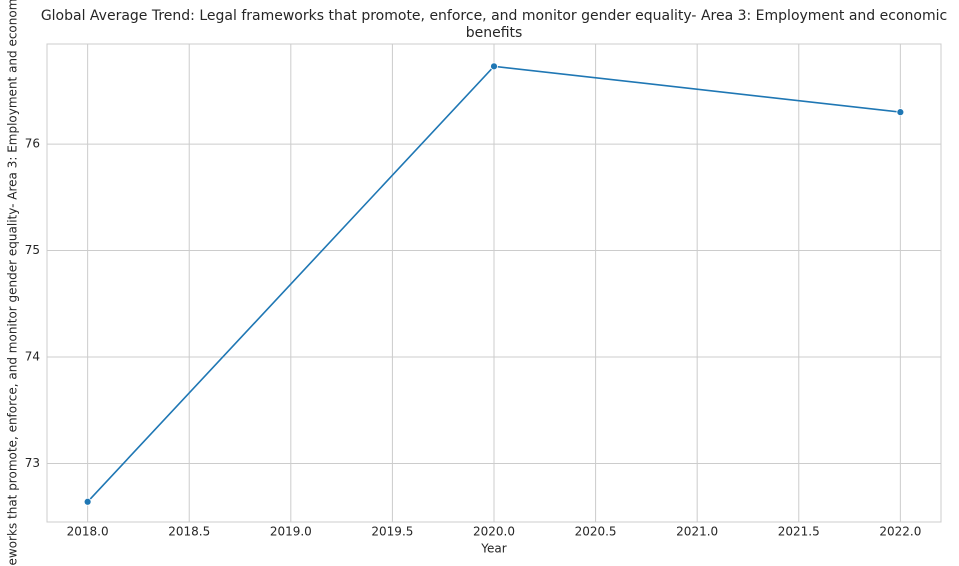  What do you see at coordinates (32, 250) in the screenshot?
I see `y-tick-label: 75` at bounding box center [32, 250].